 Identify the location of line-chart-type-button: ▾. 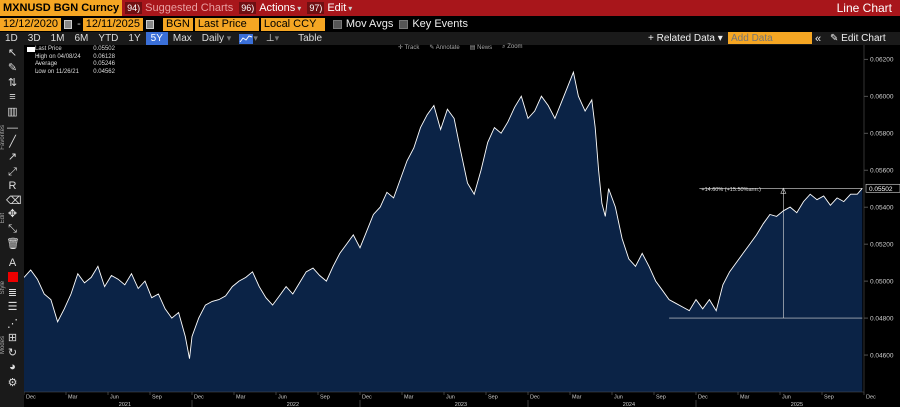
(248, 38).